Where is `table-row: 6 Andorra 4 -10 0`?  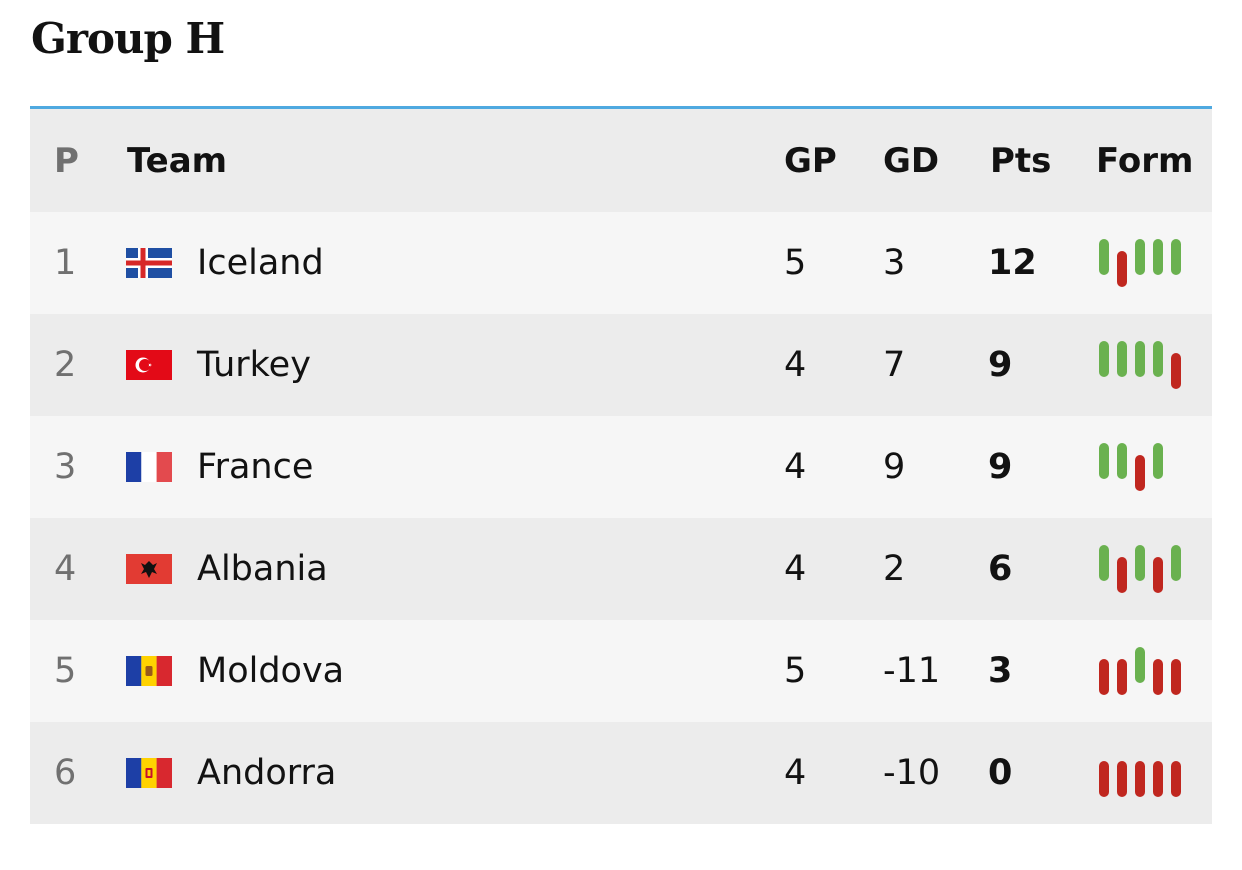 table-row: 6 Andorra 4 -10 0 is located at coordinates (621, 773).